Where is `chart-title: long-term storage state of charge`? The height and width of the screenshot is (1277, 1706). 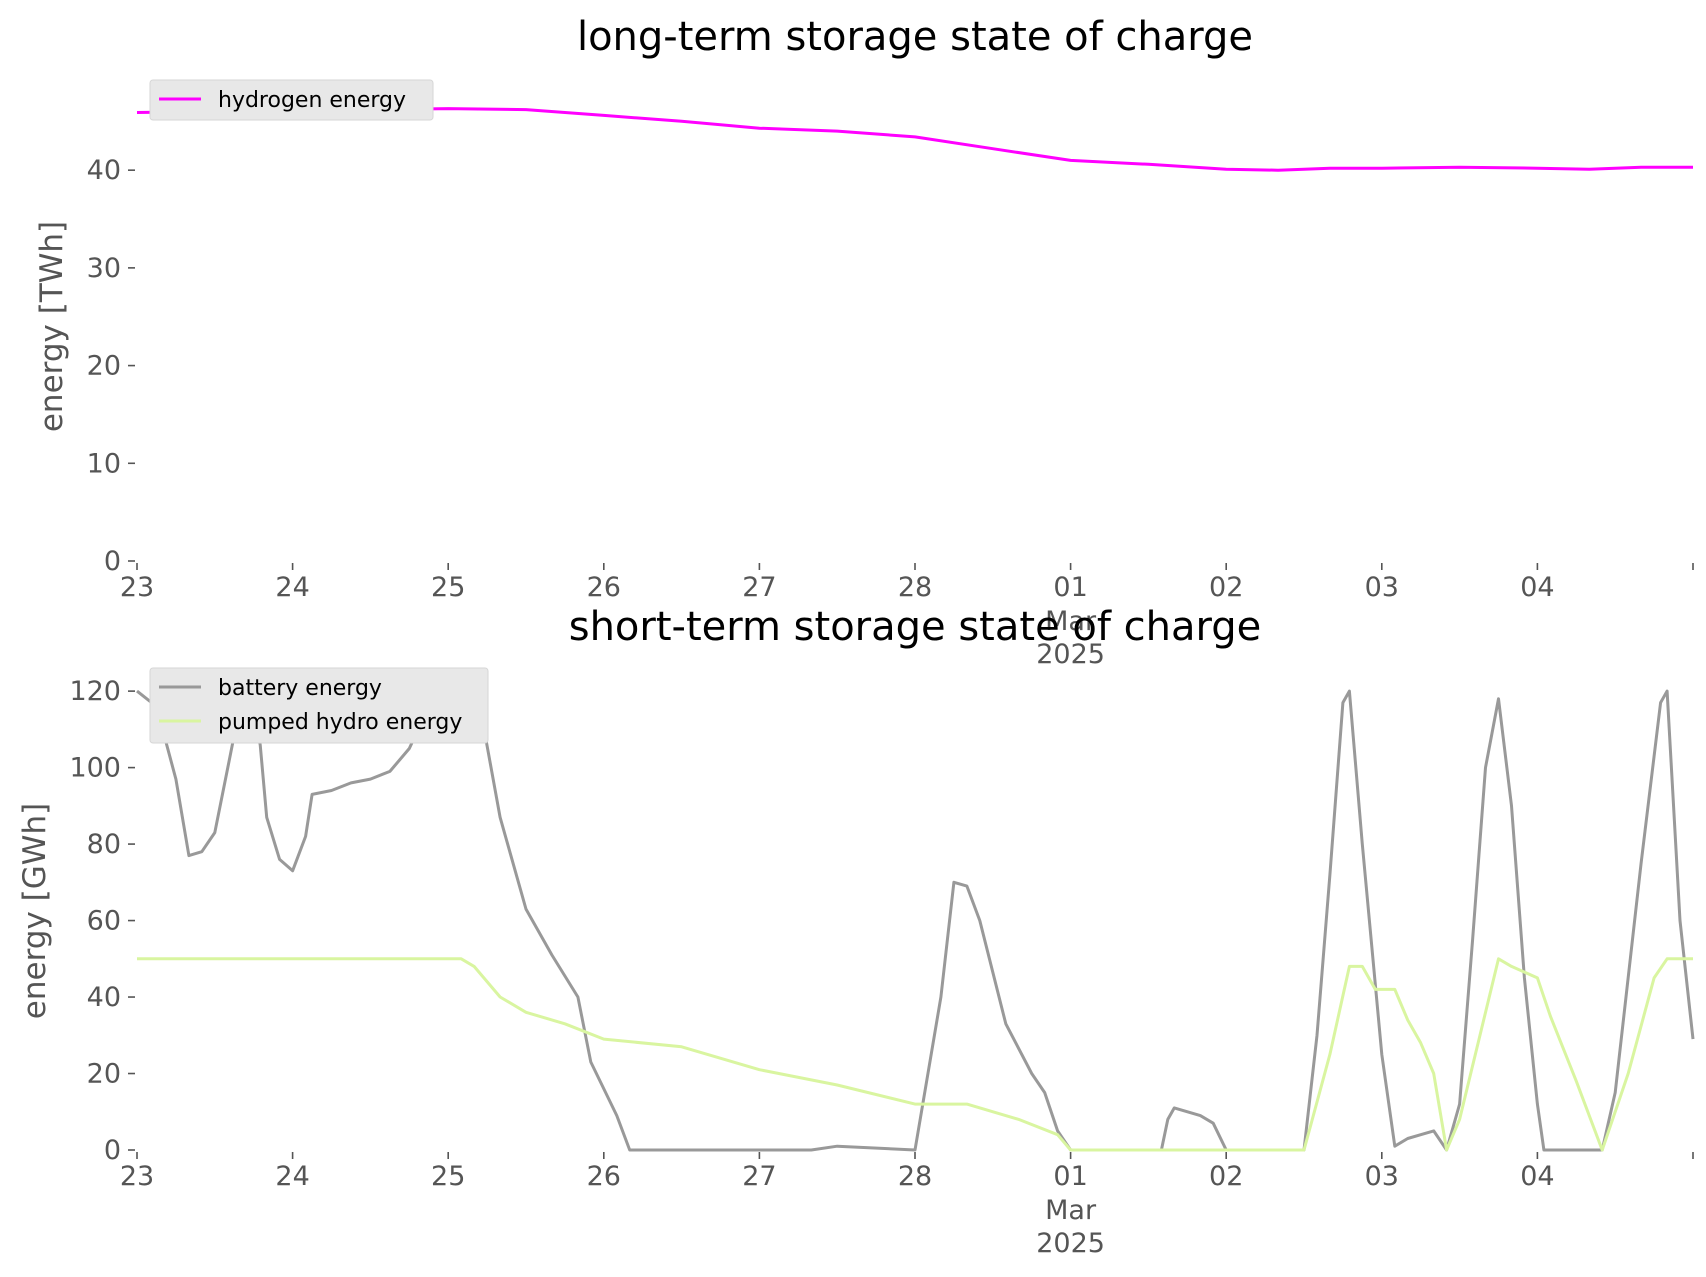 chart-title: long-term storage state of charge is located at coordinates (915, 37).